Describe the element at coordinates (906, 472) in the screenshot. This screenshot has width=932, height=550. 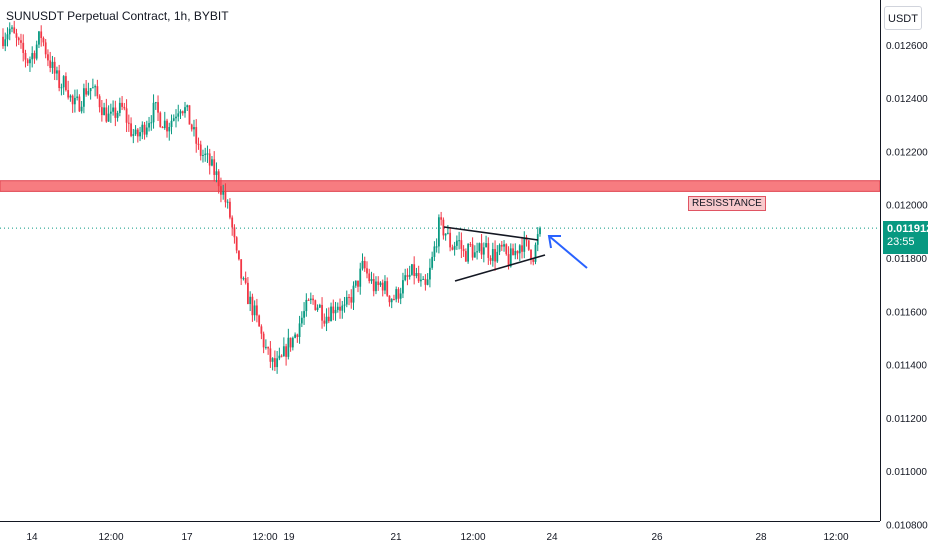
I see `price-tick-label: 0.011000` at that location.